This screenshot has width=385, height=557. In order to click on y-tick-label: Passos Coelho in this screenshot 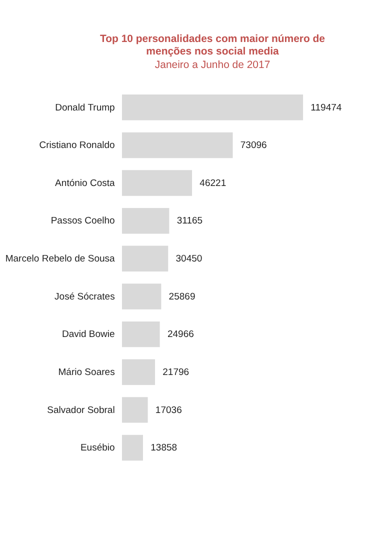, I will do `click(82, 221)`.